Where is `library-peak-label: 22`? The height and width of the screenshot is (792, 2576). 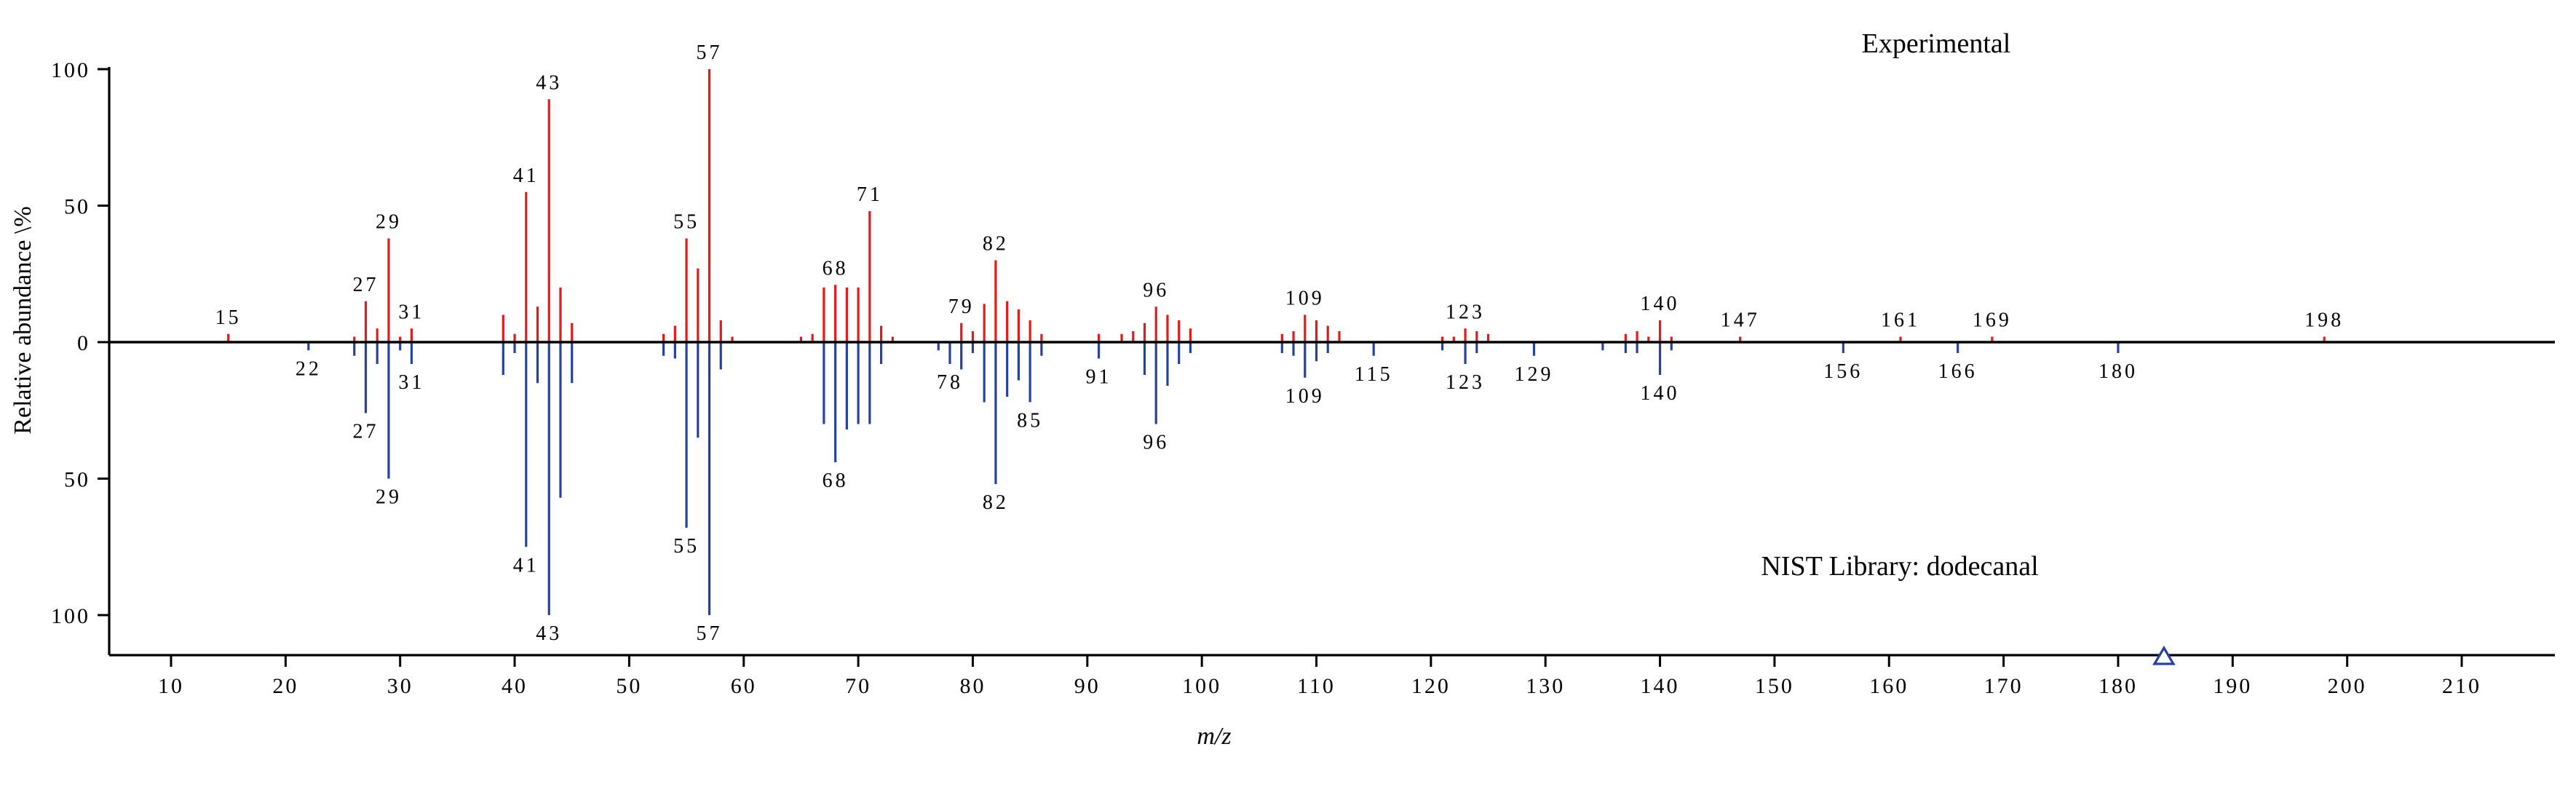
library-peak-label: 22 is located at coordinates (309, 368).